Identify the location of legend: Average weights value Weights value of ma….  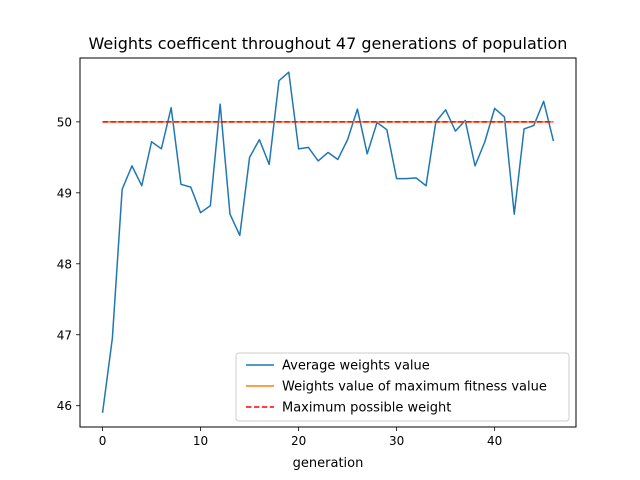
(402, 387).